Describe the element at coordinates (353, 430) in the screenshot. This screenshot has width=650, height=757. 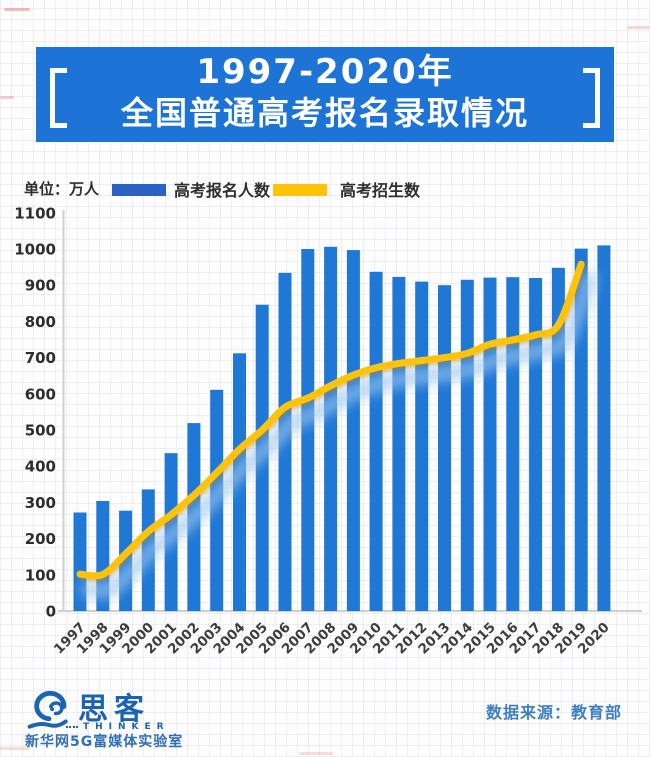
I see `bar-2009` at that location.